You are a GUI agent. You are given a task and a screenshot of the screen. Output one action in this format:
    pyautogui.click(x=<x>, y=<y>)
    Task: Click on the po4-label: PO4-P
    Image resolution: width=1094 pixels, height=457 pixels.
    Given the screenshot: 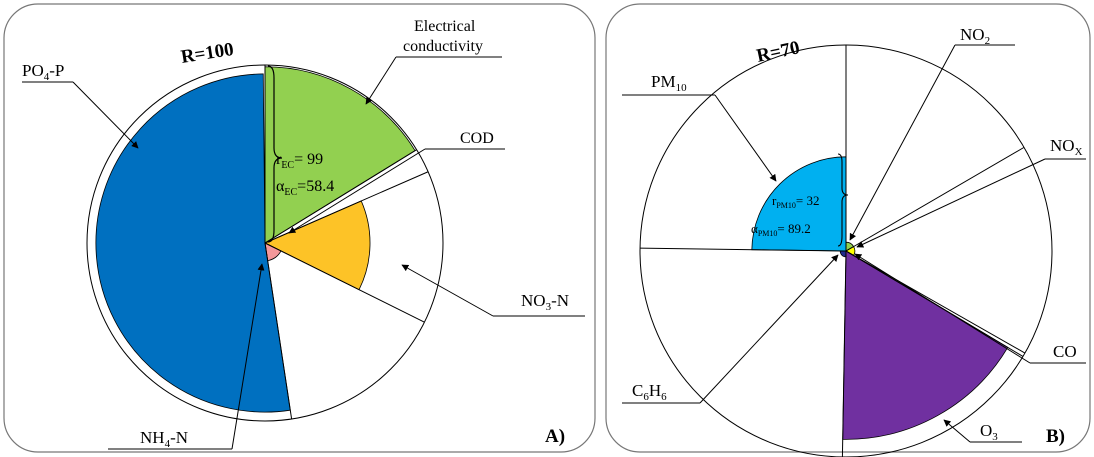 What is the action you would take?
    pyautogui.click(x=43, y=72)
    